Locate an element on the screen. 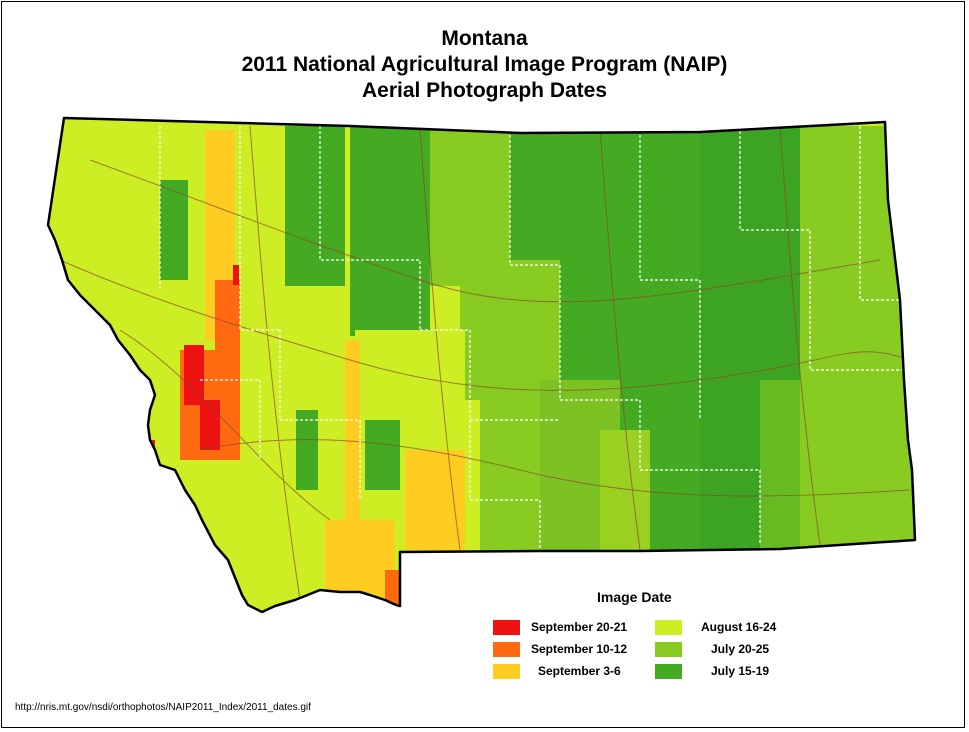 This screenshot has width=969, height=732. zone-sept10-c is located at coordinates (394, 590).